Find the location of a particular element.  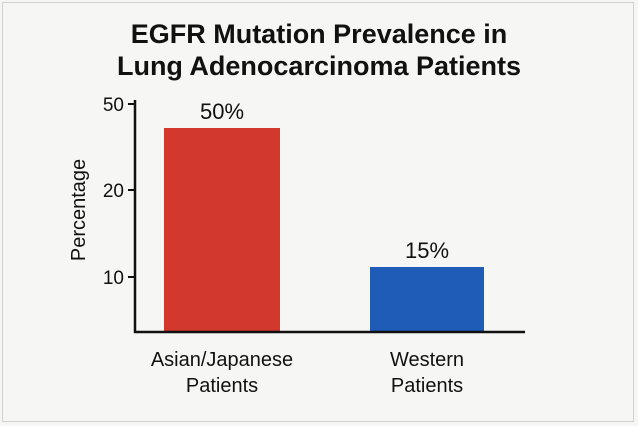

data-label-0: 50% is located at coordinates (222, 111).